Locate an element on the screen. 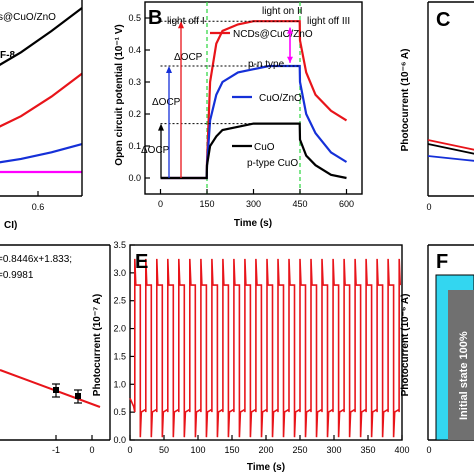 The width and height of the screenshot is (474, 474). panel-b-region-2-label: light on II is located at coordinates (282, 11).